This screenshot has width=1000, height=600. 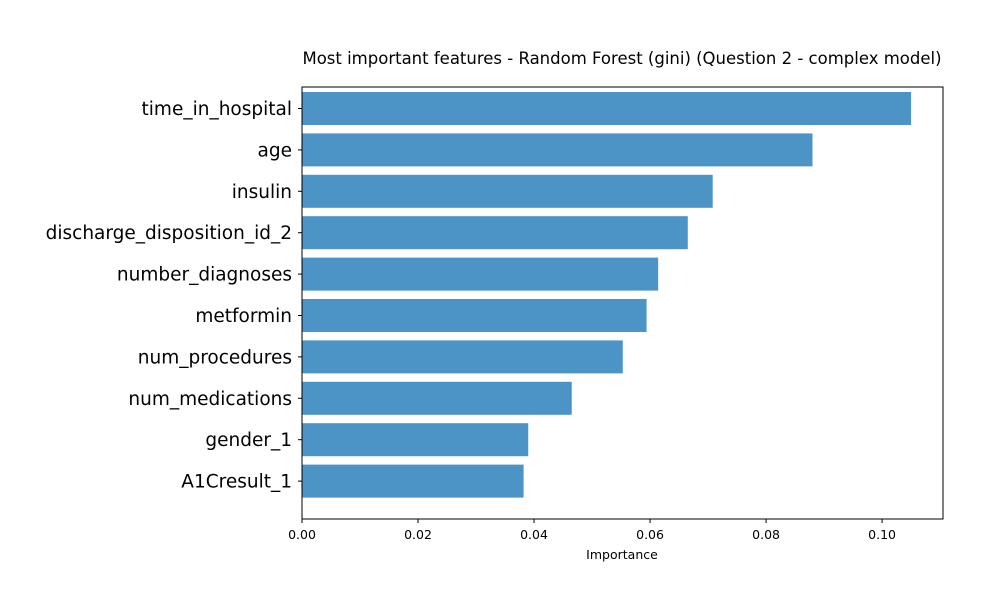 I want to click on y-tick-label: discharge_disposition_id_2, so click(x=169, y=233).